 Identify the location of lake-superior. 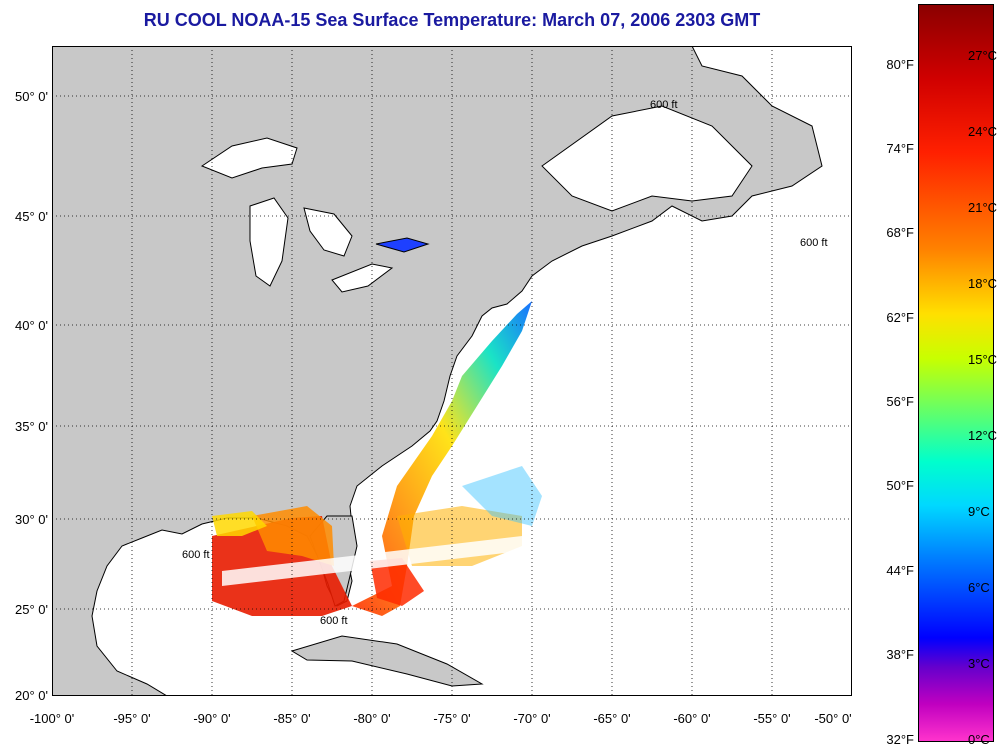
(249, 158).